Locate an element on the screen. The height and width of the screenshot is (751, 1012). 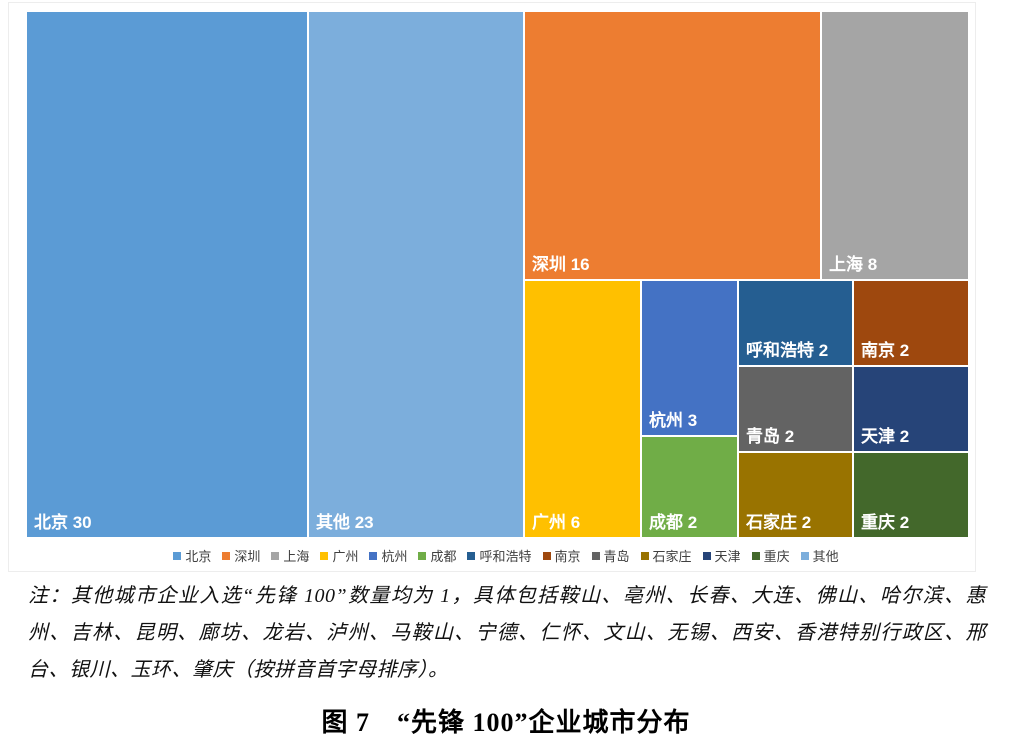
treemap-cell-tianjin: 天津 2 is located at coordinates (911, 409).